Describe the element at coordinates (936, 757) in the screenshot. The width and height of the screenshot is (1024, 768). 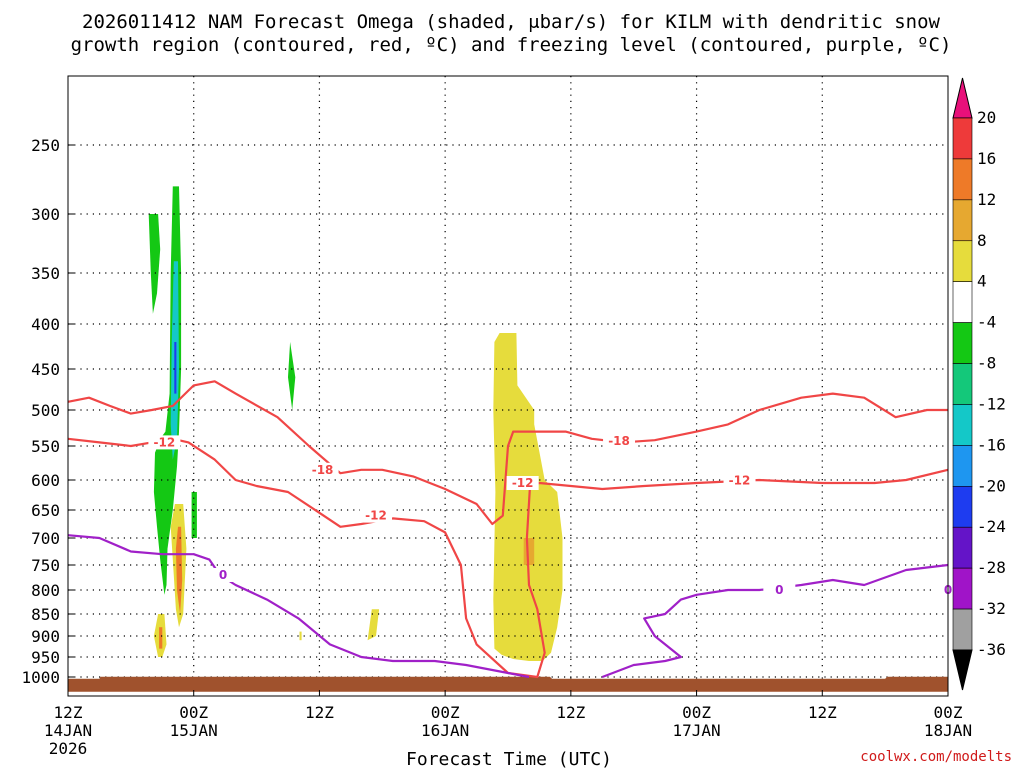
I see `credit-text: coolwx.com/modelts` at that location.